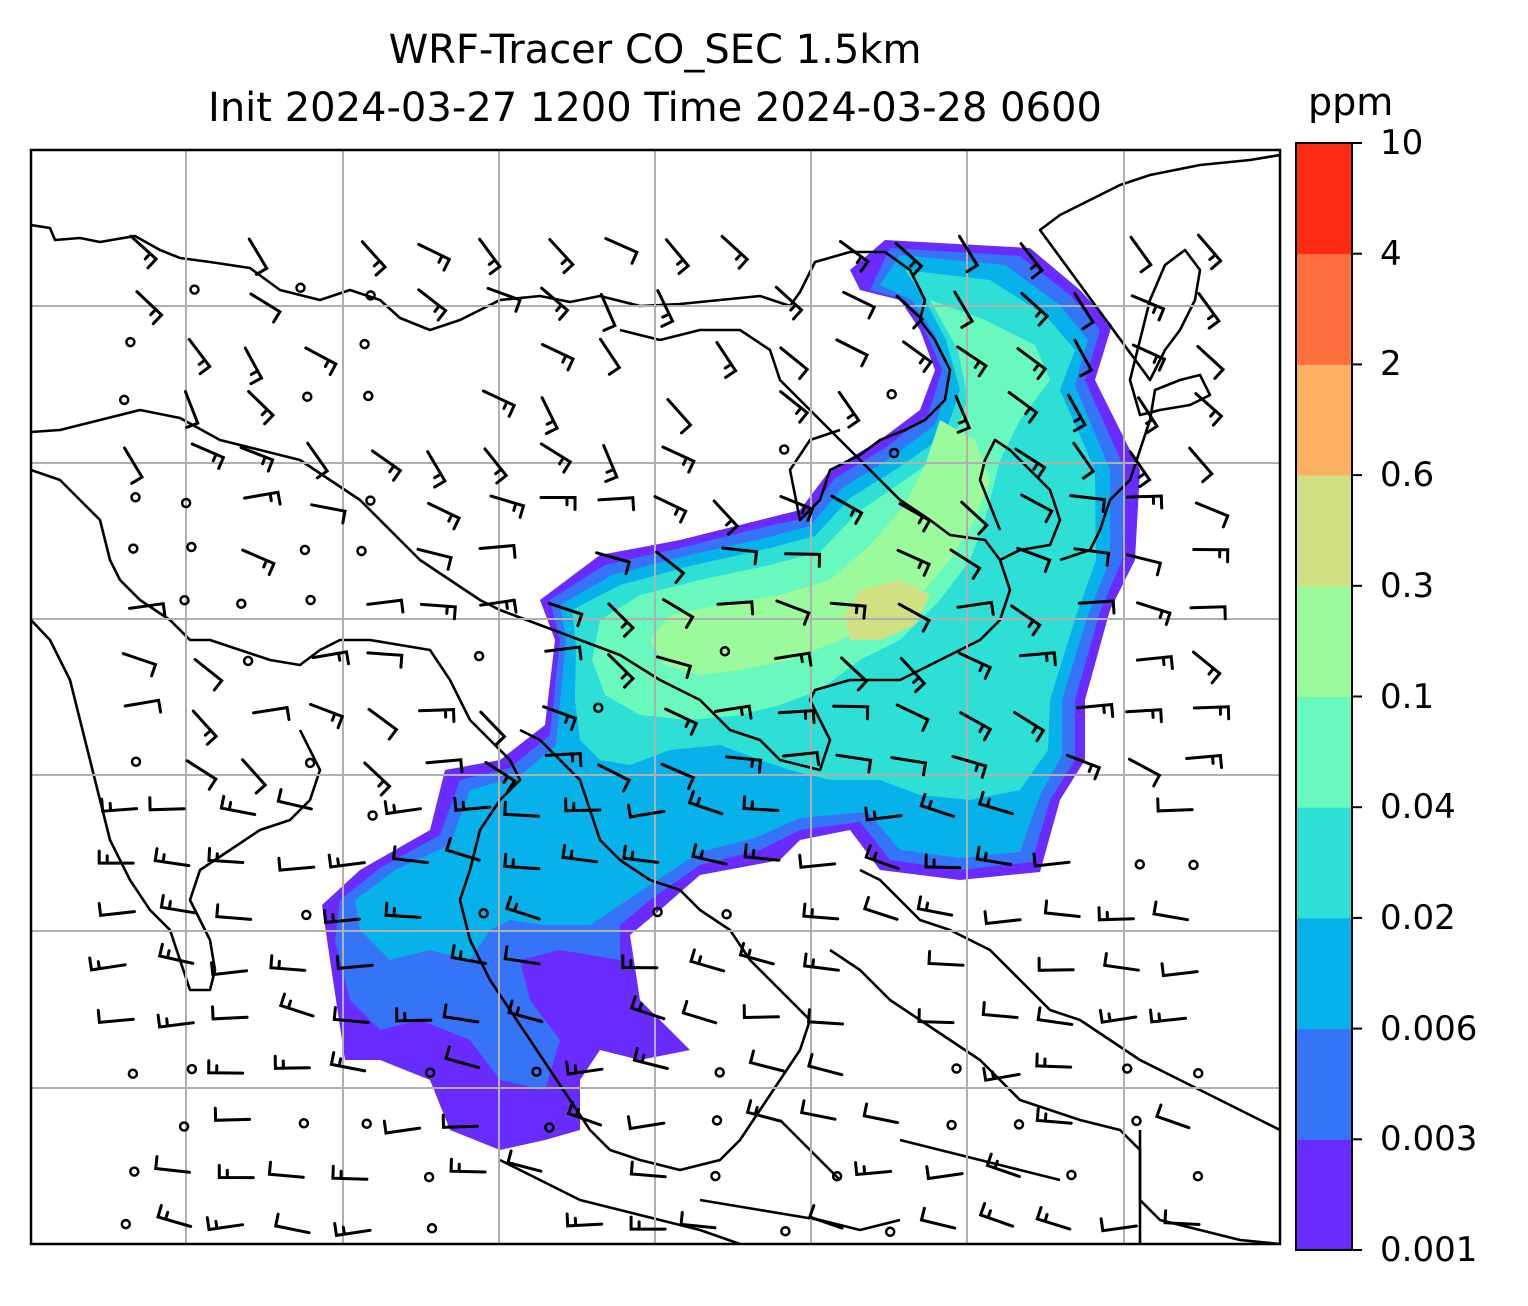  Describe the element at coordinates (1391, 364) in the screenshot. I see `colorbar-tick-label: 2` at that location.